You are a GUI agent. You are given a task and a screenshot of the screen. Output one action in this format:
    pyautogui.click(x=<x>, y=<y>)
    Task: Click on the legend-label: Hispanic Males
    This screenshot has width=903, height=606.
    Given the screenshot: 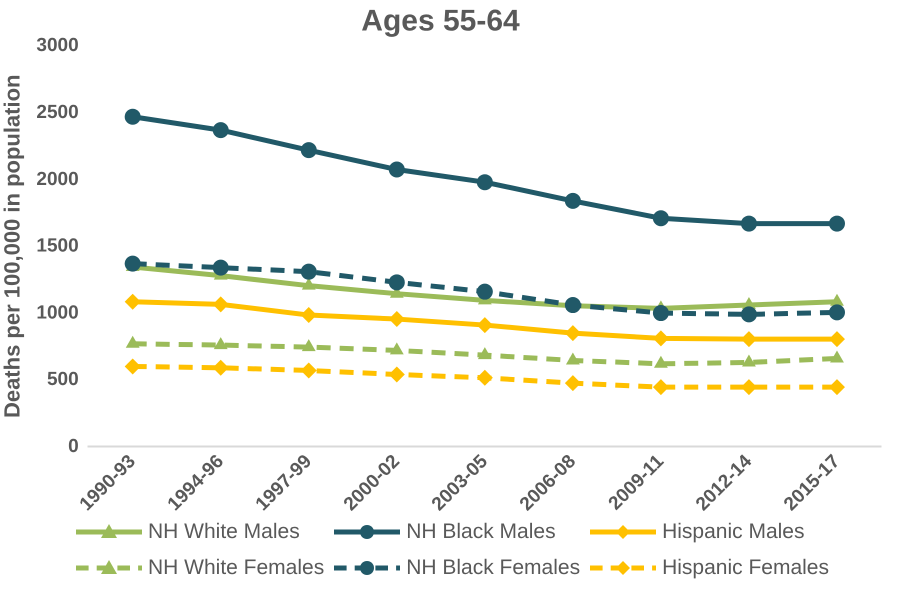 What is the action you would take?
    pyautogui.click(x=733, y=532)
    